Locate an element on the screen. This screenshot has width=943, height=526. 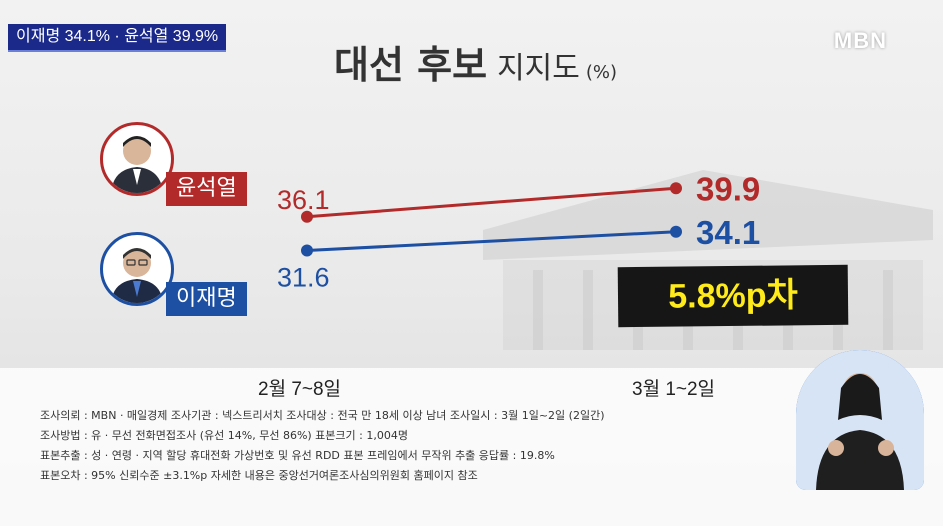
data-label-1-1: 34.1 is located at coordinates (728, 232).